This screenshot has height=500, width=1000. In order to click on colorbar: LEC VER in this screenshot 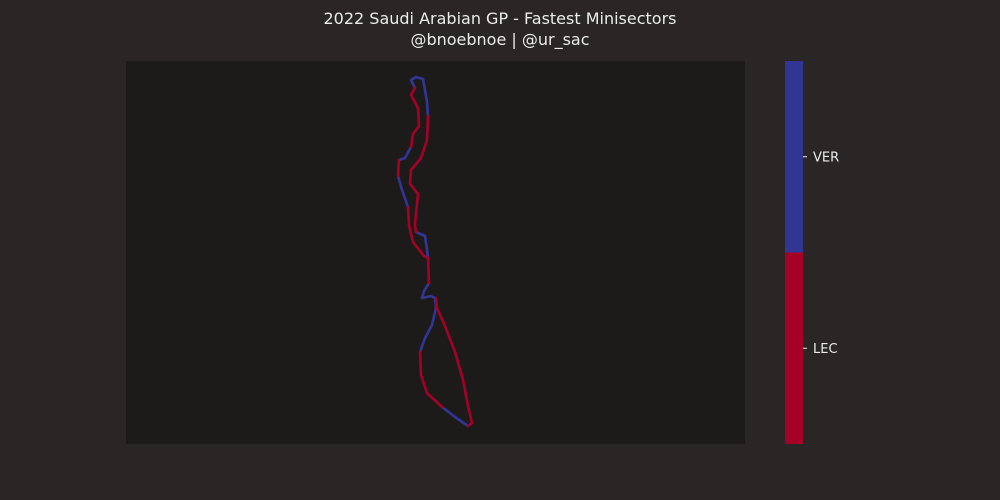, I will do `click(812, 252)`.